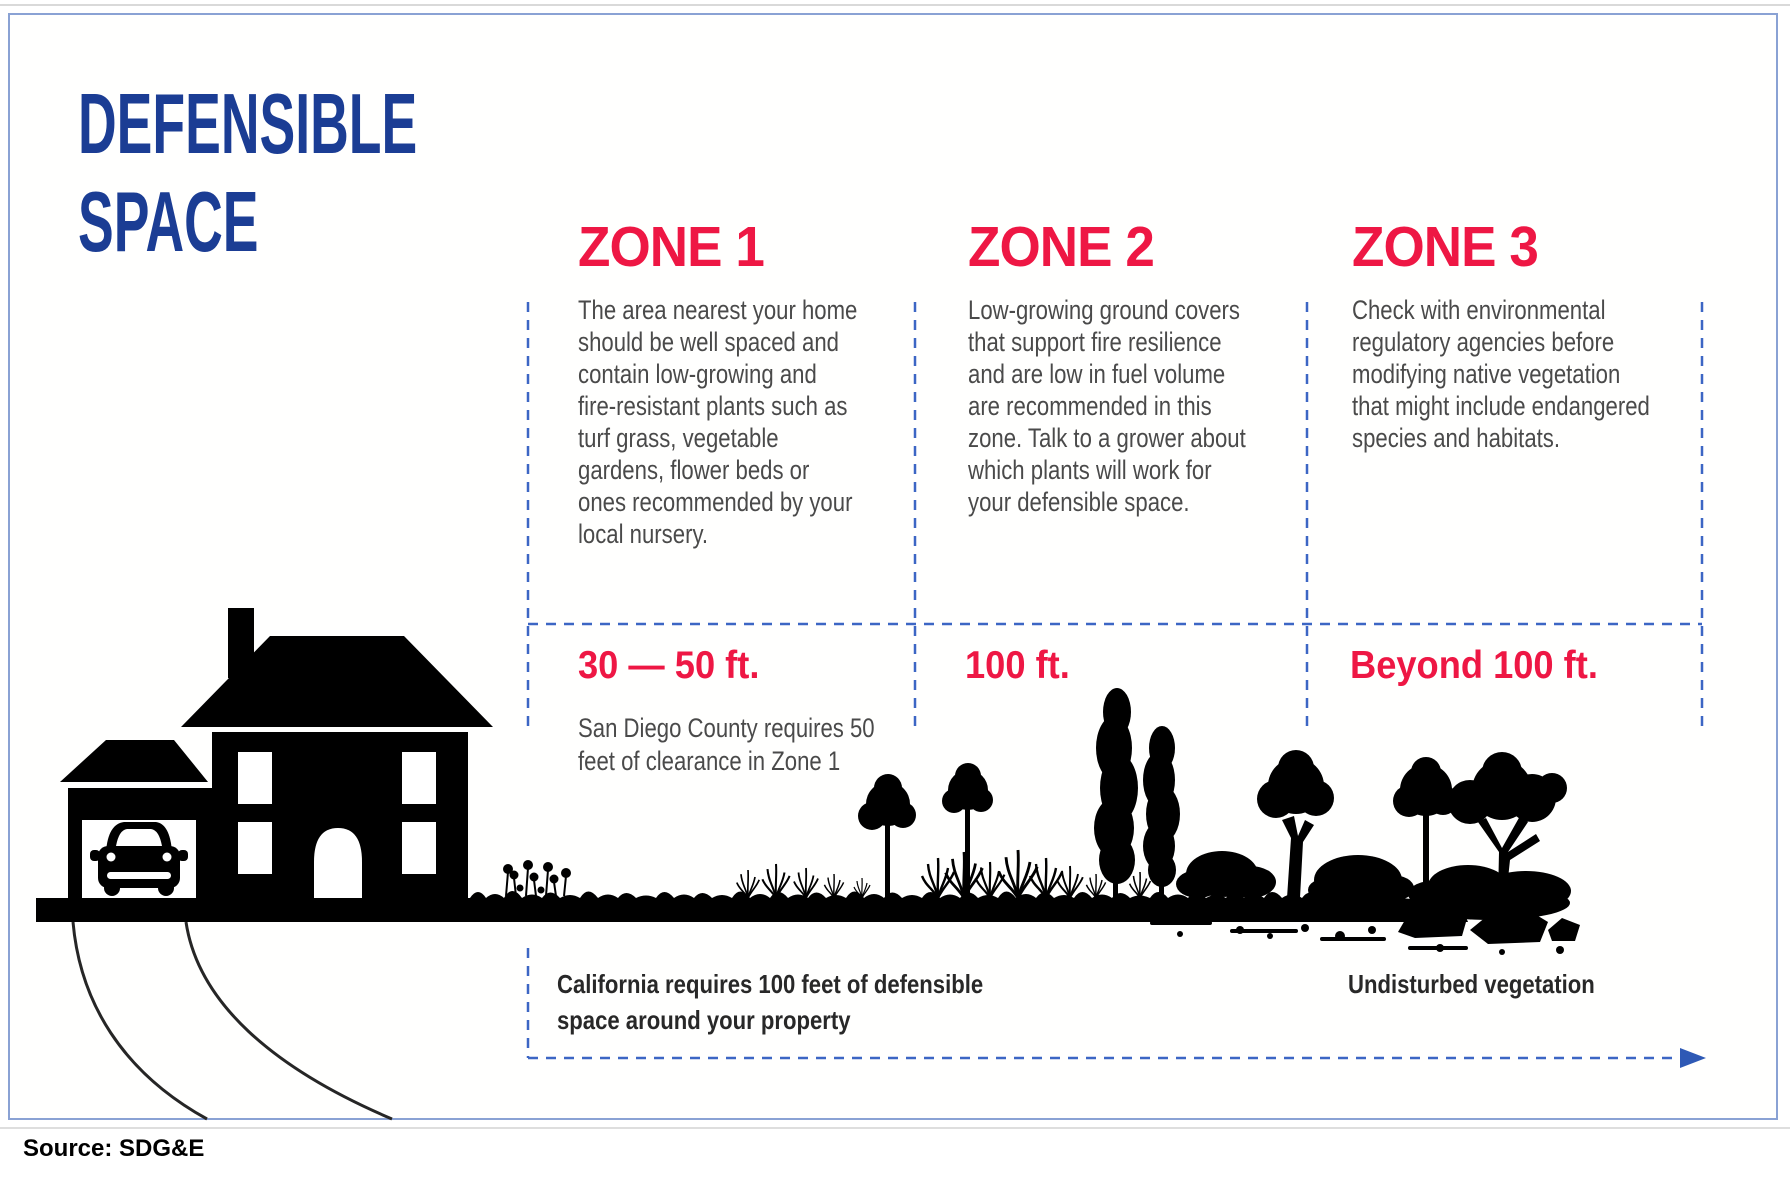  I want to click on title-line-1: DEFENSIBLE, so click(248, 124).